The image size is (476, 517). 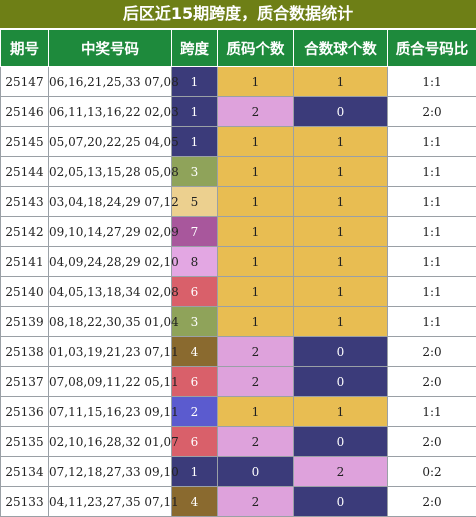 I want to click on table-title: 后区近15期跨度，质合数据统计, so click(x=238, y=14).